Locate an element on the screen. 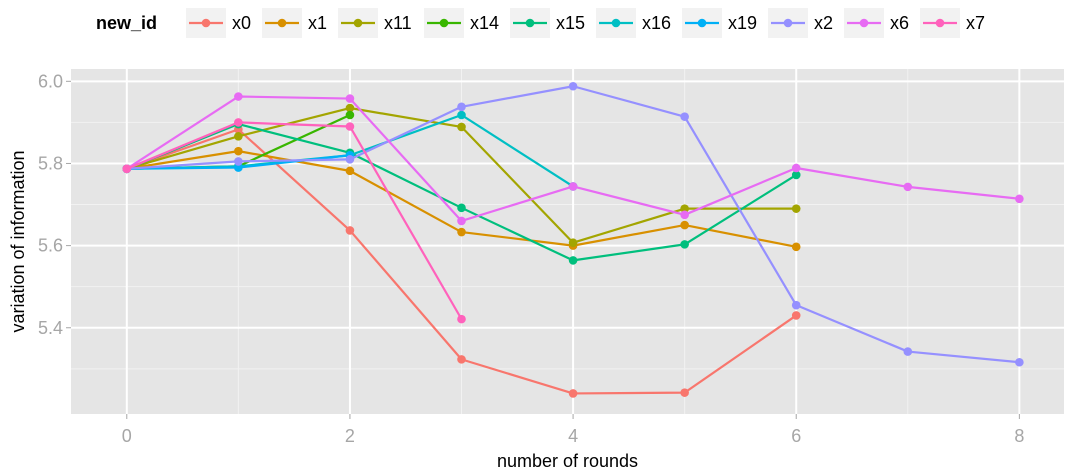 This screenshot has height=472, width=1074. legend-label: x11 is located at coordinates (398, 23).